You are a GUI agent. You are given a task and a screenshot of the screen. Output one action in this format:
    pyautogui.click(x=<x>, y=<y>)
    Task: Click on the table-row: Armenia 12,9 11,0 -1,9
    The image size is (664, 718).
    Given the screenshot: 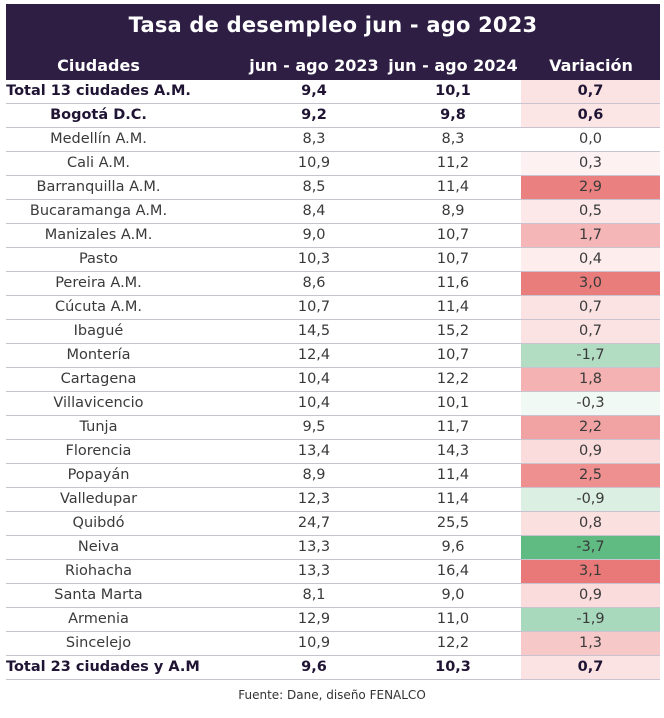 What is the action you would take?
    pyautogui.click(x=333, y=620)
    